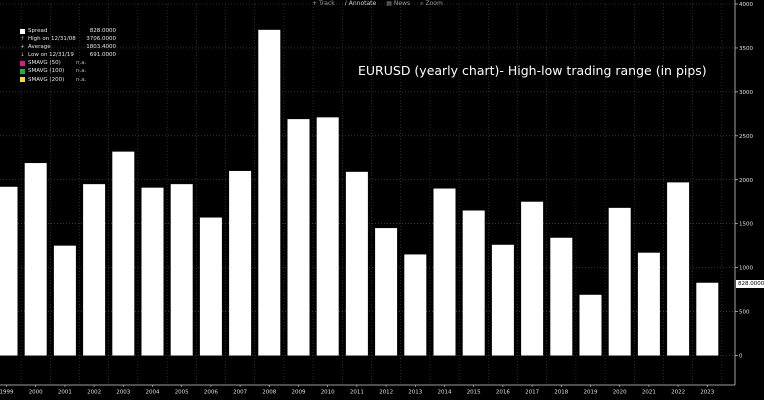 This screenshot has height=400, width=764. Describe the element at coordinates (68, 80) in the screenshot. I see `legend-row: SMAVG (200) n.a.` at that location.